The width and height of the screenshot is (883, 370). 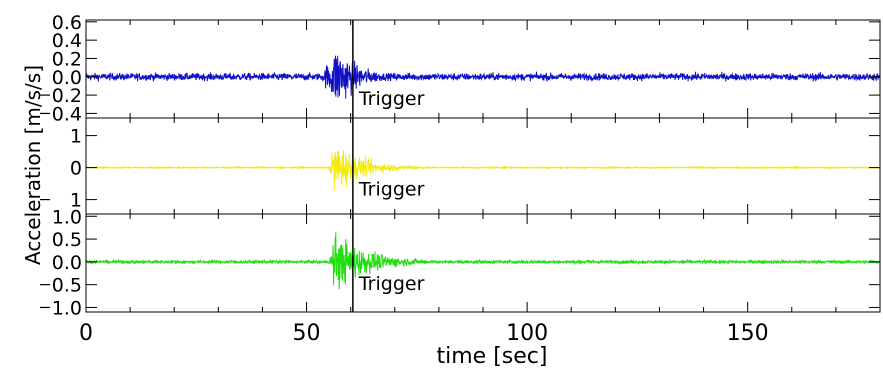 What do you see at coordinates (67, 263) in the screenshot?
I see `y-tick-label-bottom: 0.0` at bounding box center [67, 263].